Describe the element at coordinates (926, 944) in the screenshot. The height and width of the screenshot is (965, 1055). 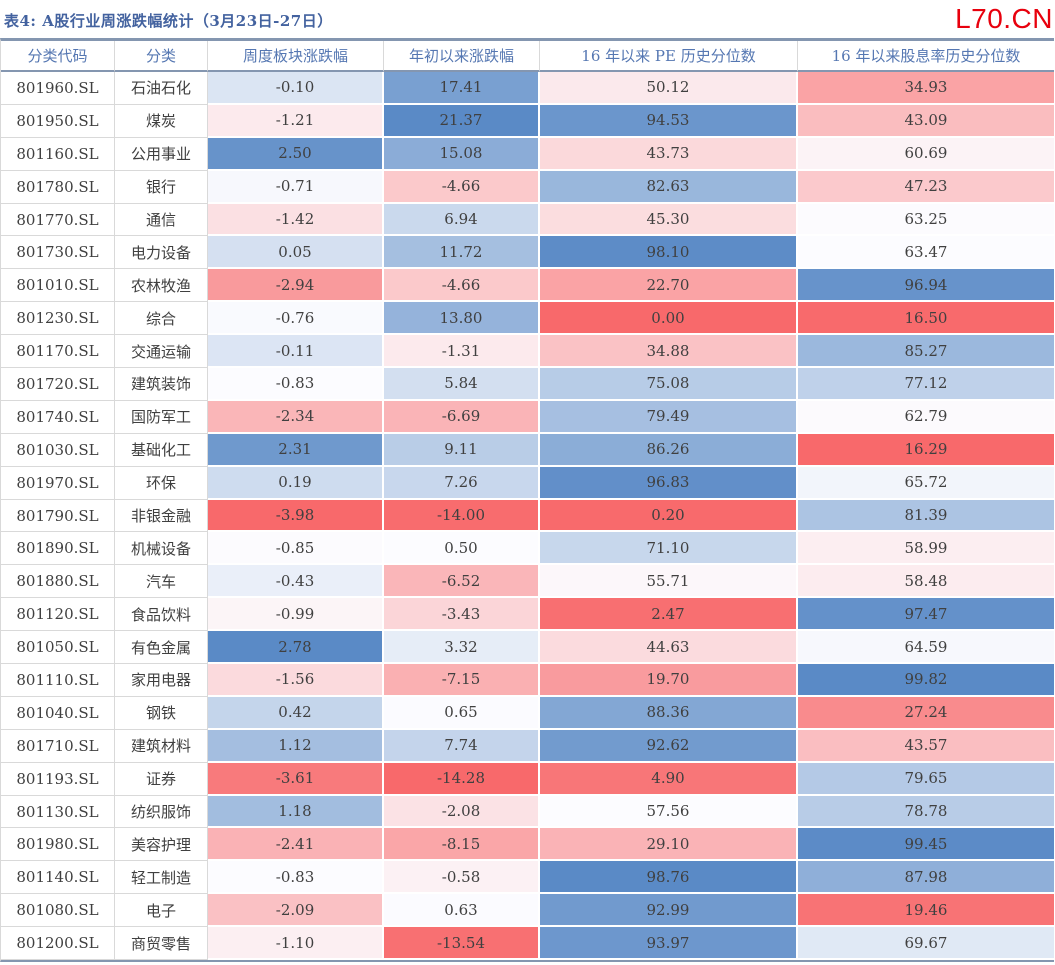
I see `dividend-percentile-cell: 69.67` at that location.